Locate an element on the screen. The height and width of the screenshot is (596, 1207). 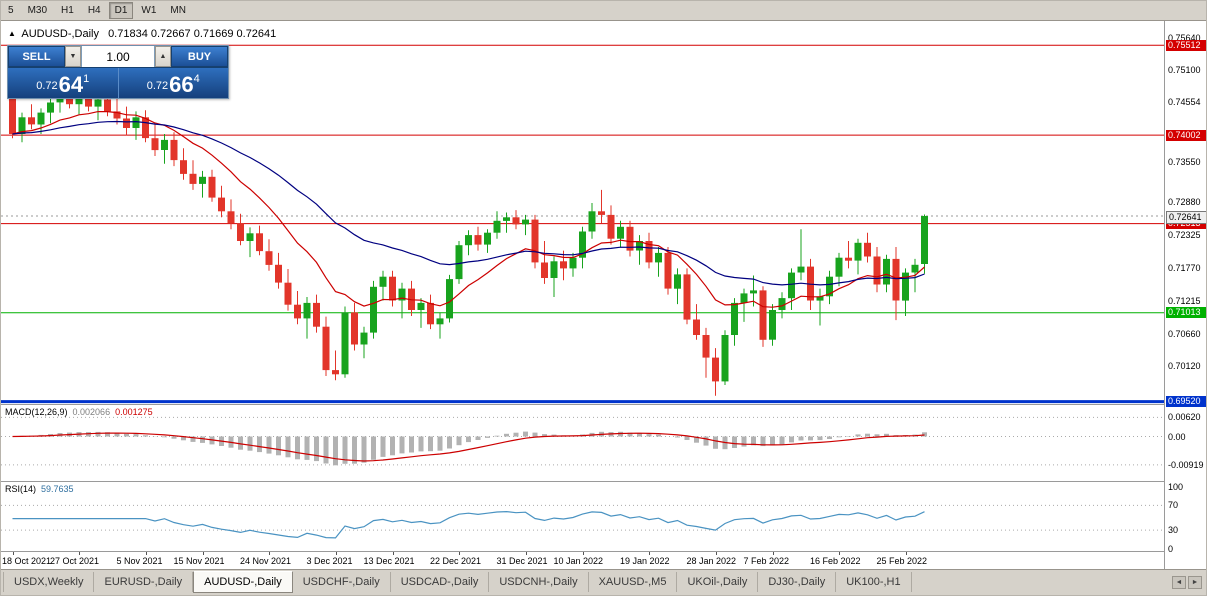
tab-scroll-right-button: ► is located at coordinates (1195, 582).